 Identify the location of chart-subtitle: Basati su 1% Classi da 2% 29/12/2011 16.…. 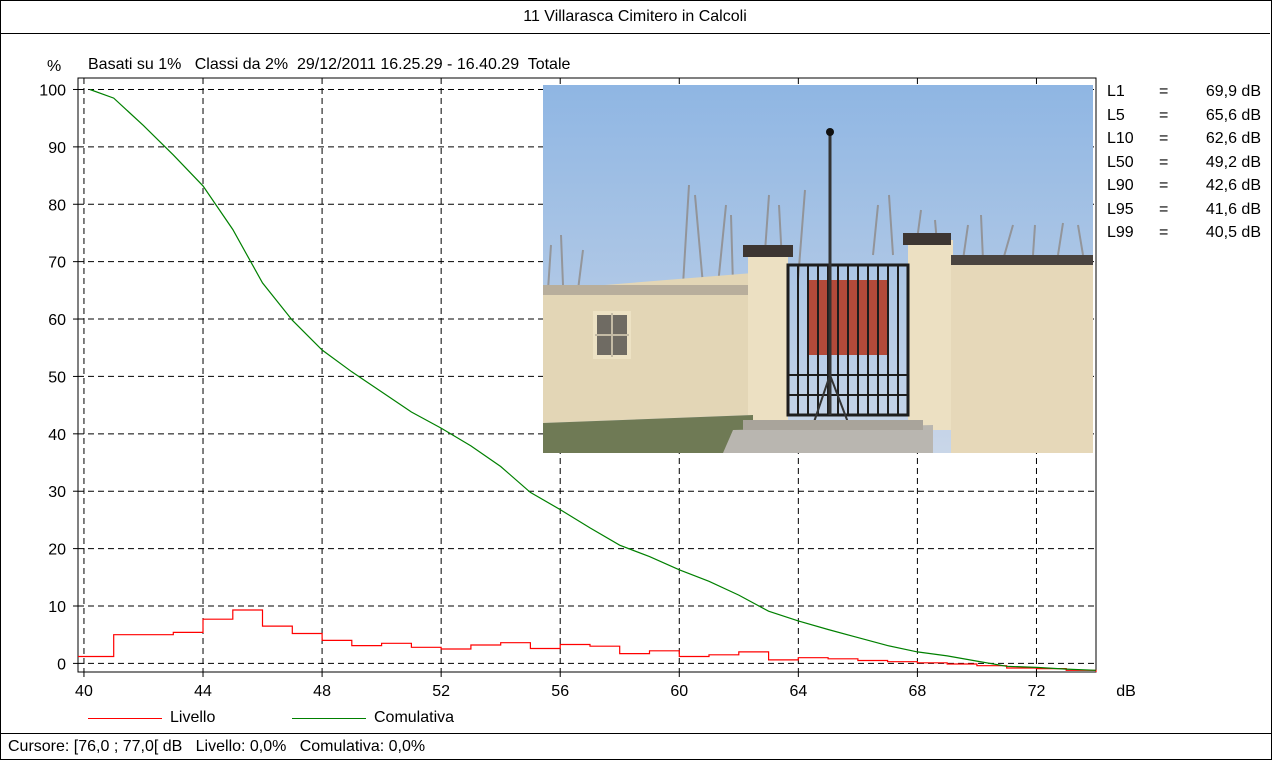
(329, 64).